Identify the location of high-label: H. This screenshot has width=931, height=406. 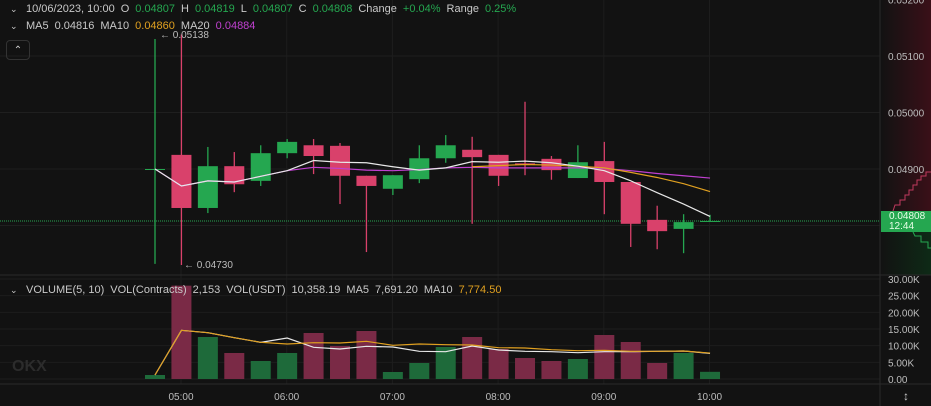
(185, 9).